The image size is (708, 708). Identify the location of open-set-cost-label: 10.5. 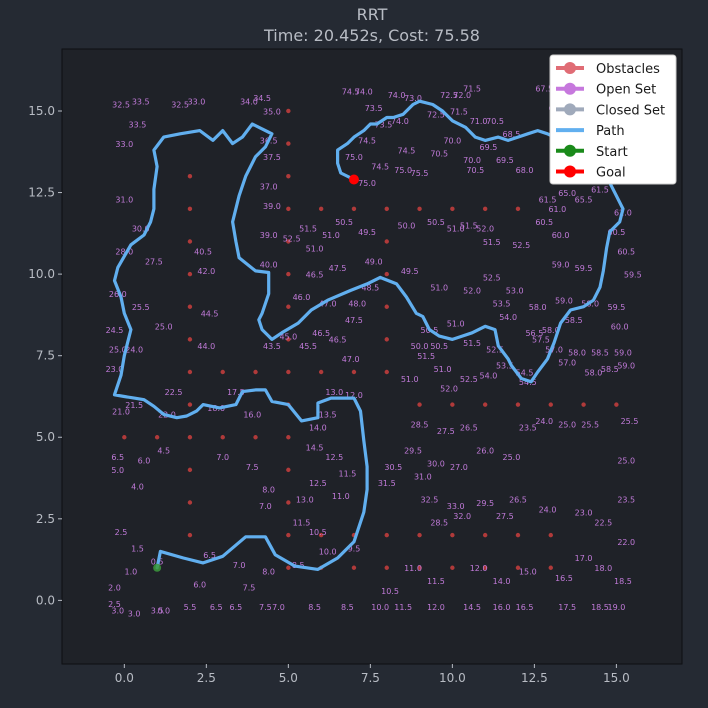
(390, 591).